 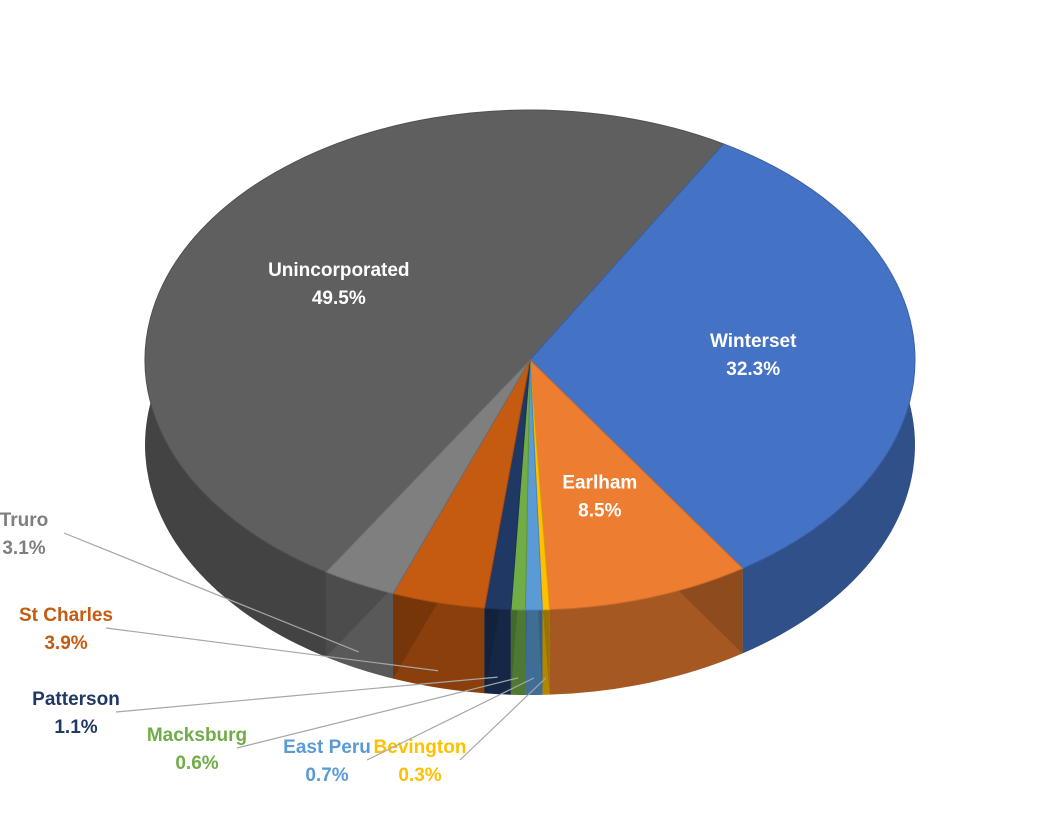 I want to click on category-label: Truro, so click(x=24, y=520).